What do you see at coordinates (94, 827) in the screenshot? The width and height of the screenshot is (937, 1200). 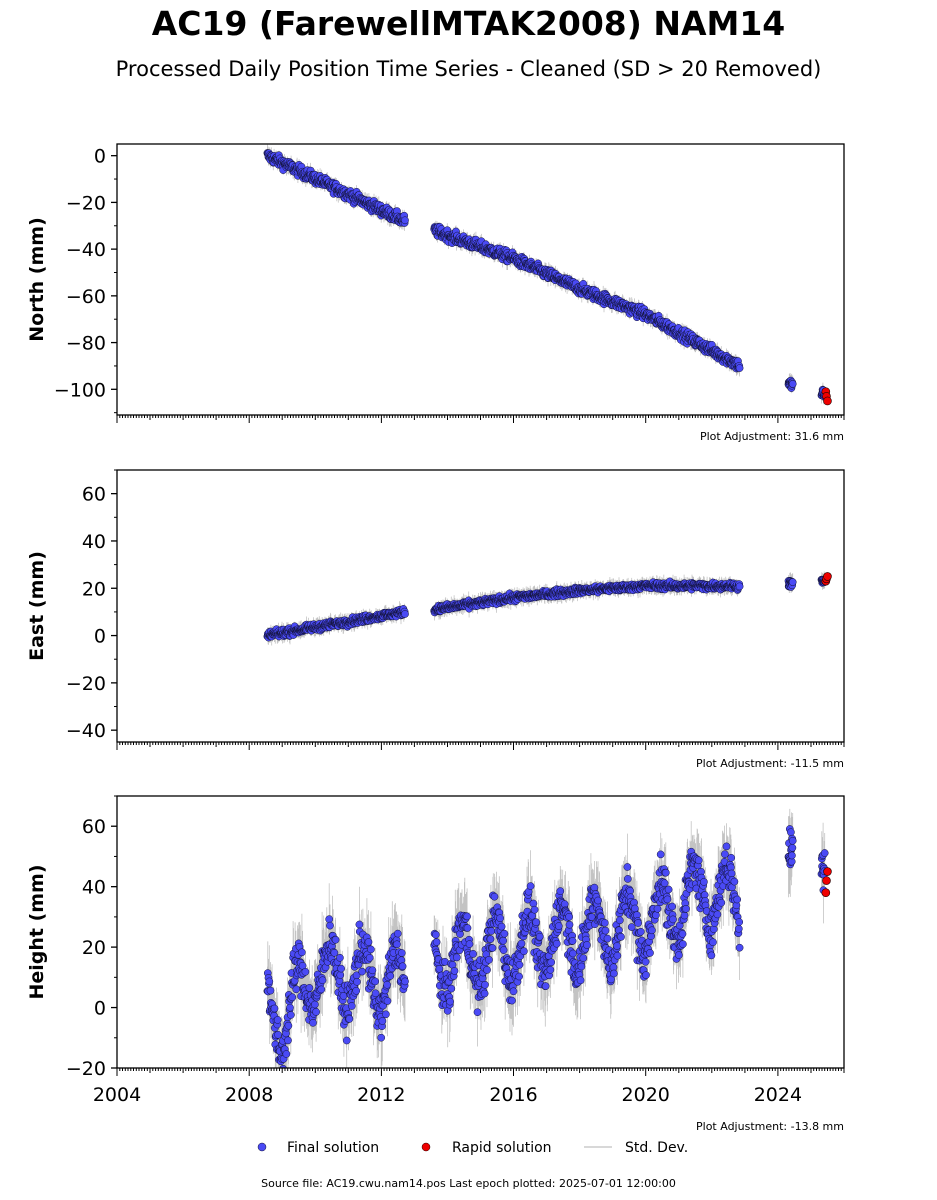 I see `y-tick-label: 60` at bounding box center [94, 827].